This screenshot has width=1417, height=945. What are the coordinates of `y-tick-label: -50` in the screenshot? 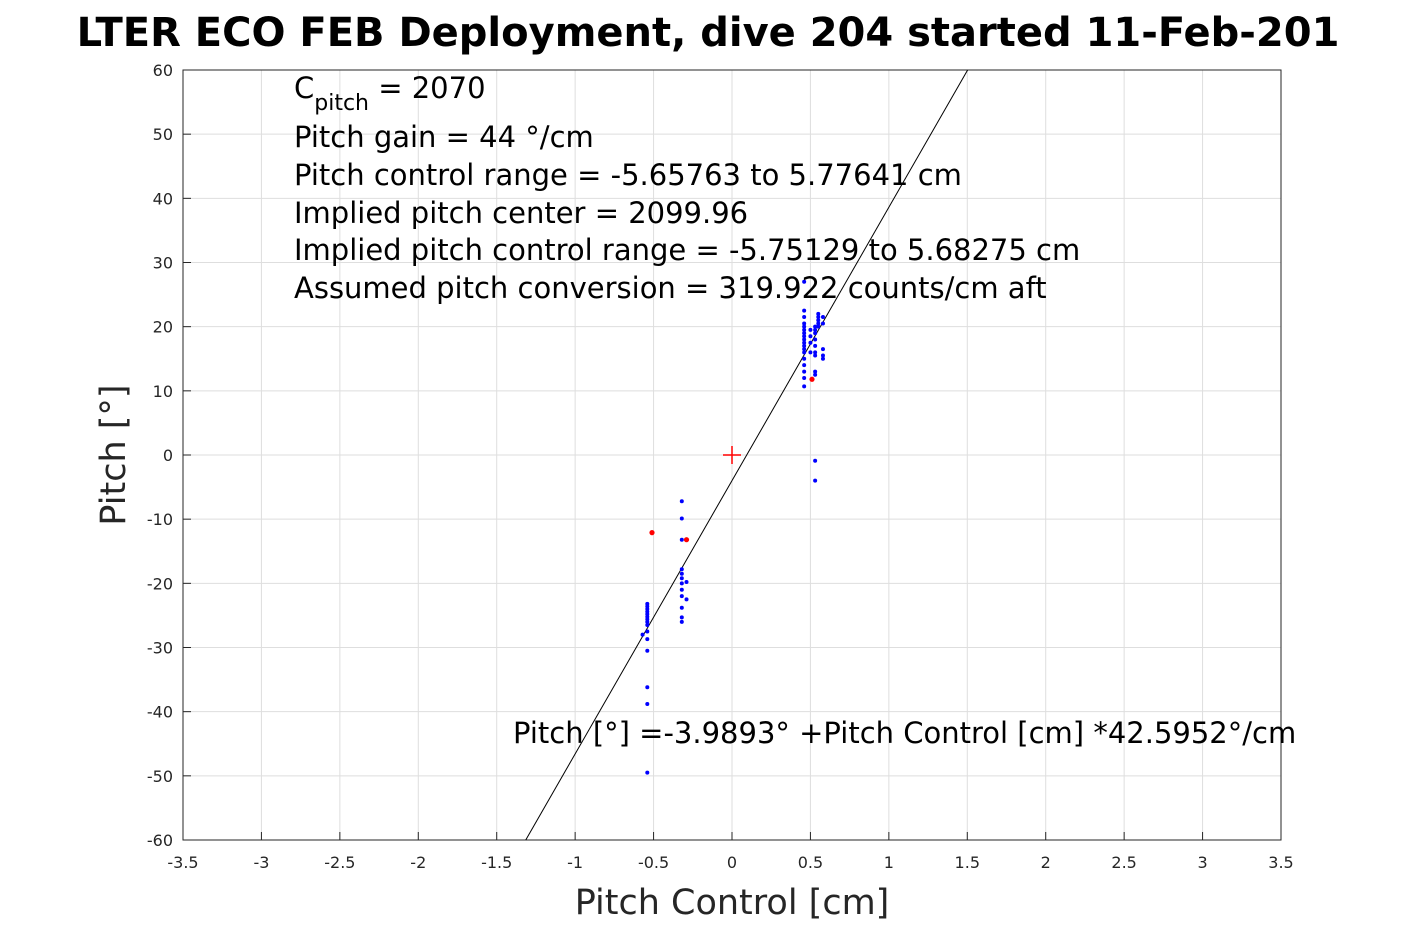 It's located at (160, 776).